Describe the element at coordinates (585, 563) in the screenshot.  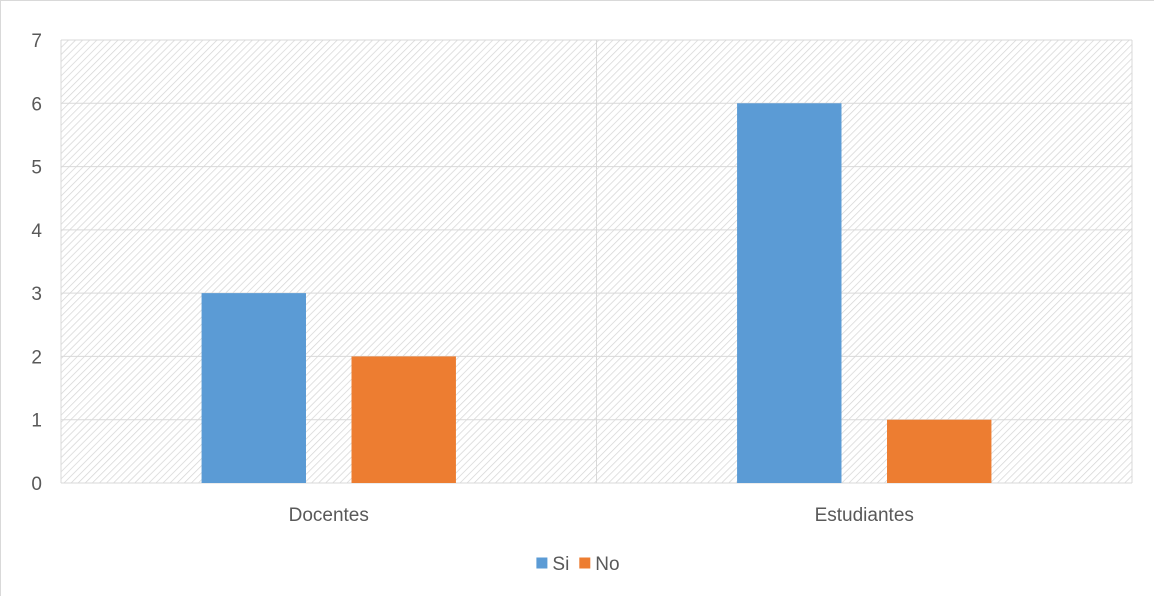
I see `legend-swatch-no` at that location.